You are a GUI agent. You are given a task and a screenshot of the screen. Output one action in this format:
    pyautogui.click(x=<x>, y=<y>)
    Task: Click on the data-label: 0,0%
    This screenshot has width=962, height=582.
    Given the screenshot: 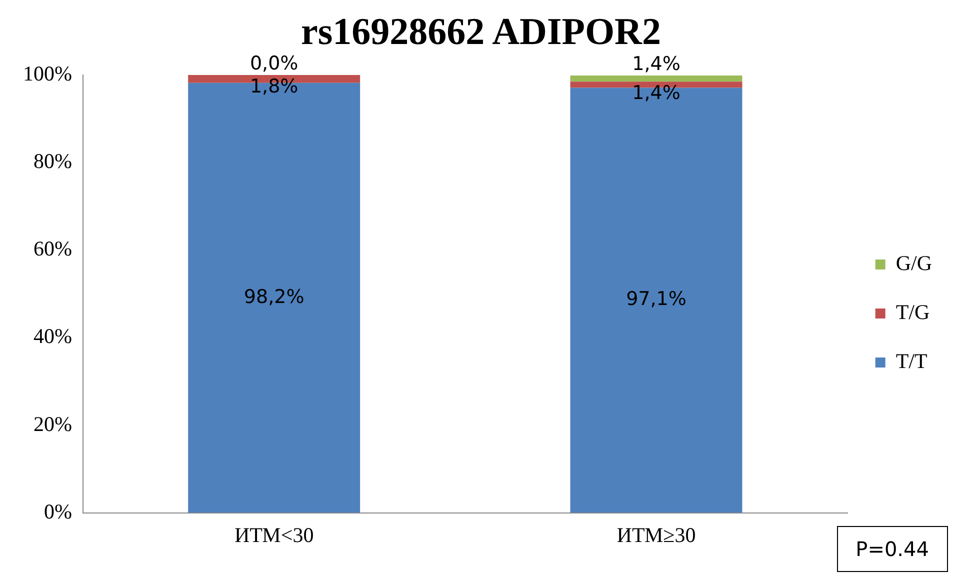 What is the action you would take?
    pyautogui.click(x=274, y=63)
    